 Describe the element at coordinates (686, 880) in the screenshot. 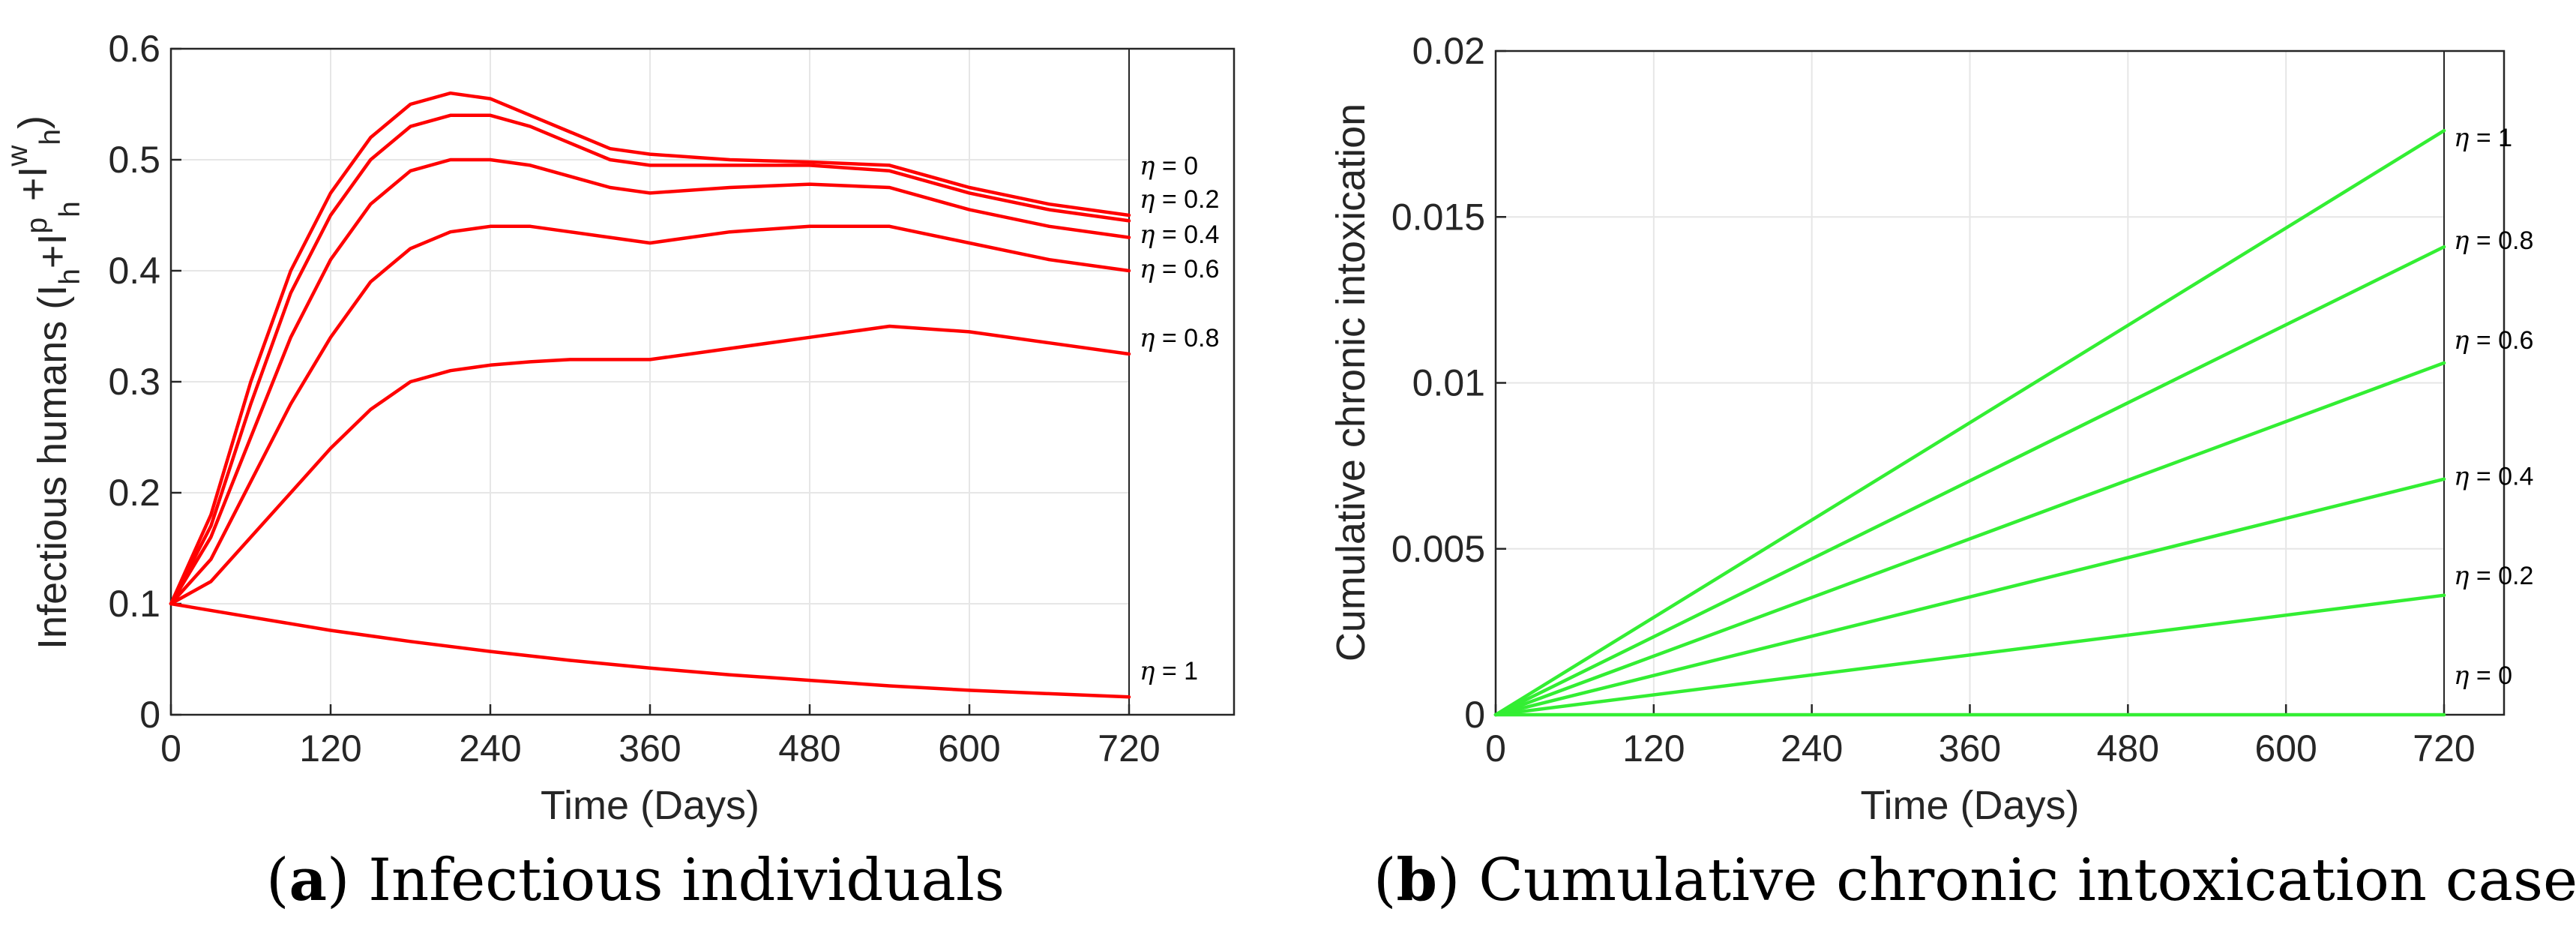

I see `caption-a-text: Infectious individuals` at that location.